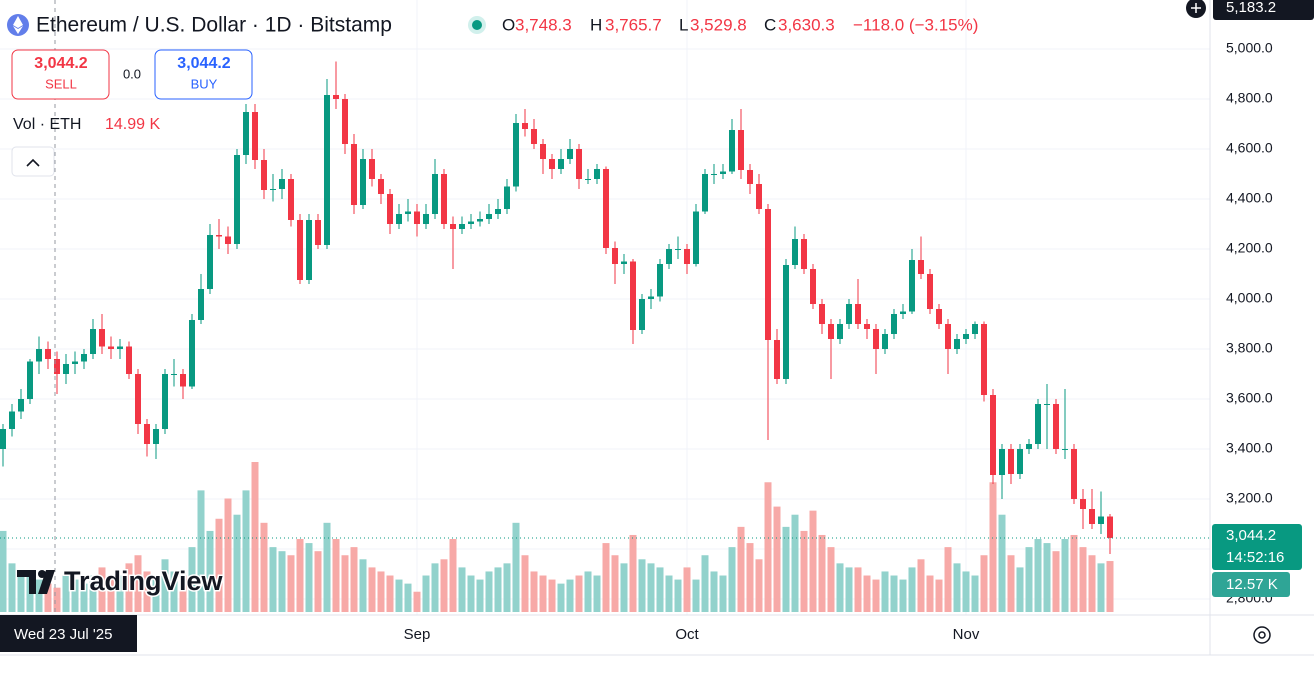 The image size is (1314, 678). Describe the element at coordinates (33, 161) in the screenshot. I see `collapse-button` at that location.